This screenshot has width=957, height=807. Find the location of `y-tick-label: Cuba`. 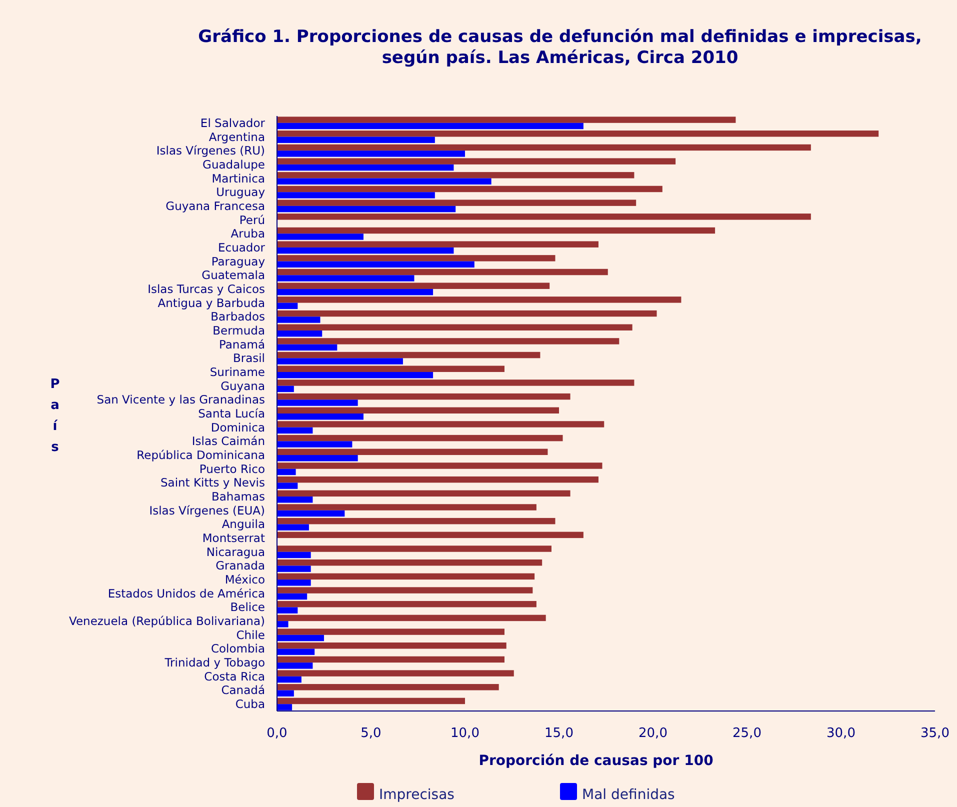

y-tick-label: Cuba is located at coordinates (250, 704).